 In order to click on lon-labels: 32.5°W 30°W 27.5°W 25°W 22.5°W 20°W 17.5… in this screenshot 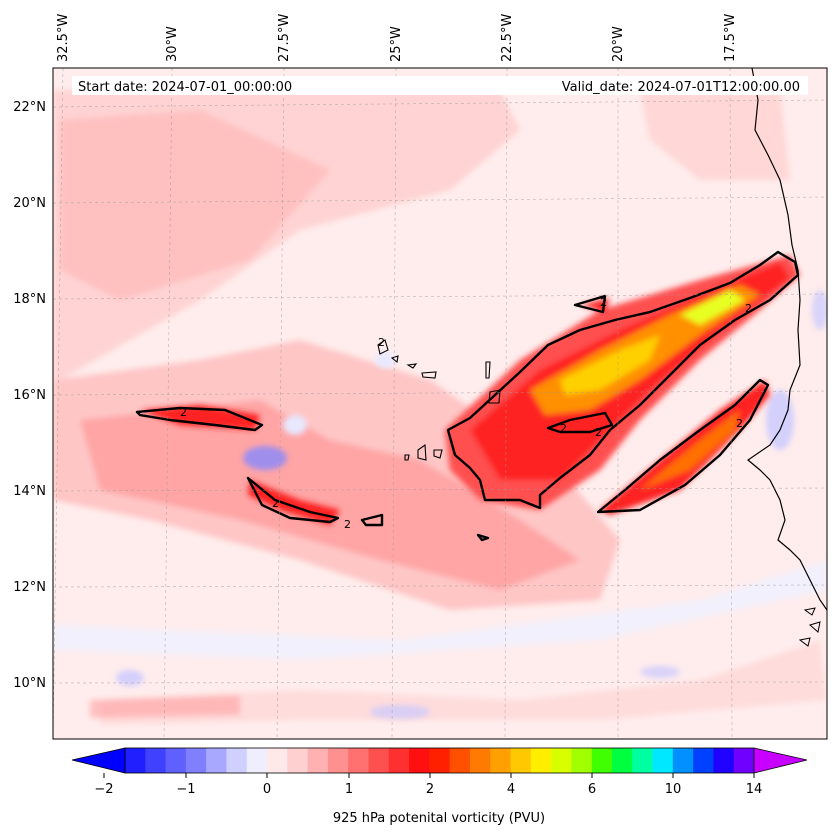, I will do `click(397, 38)`.